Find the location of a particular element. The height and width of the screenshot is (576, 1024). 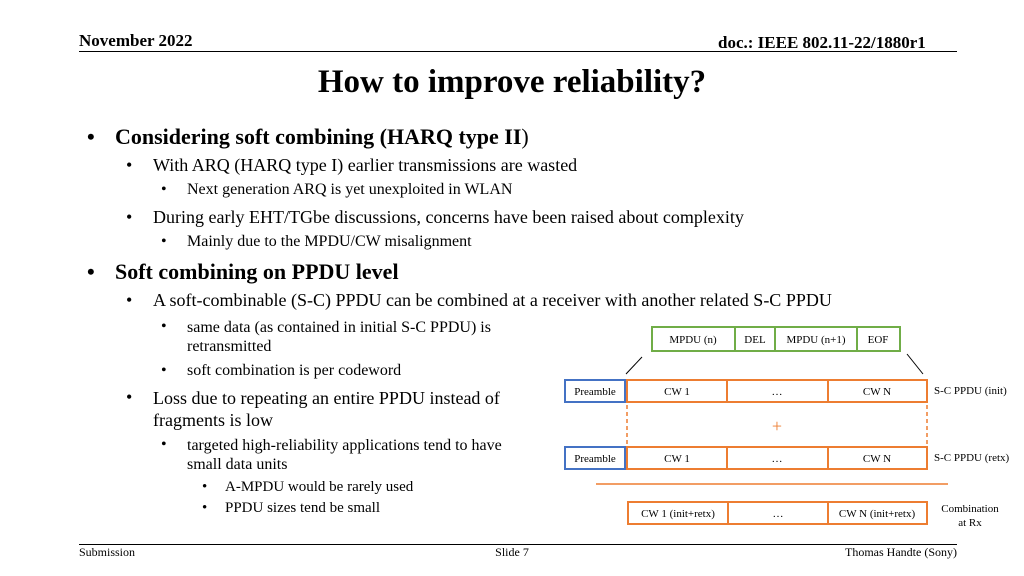

mpdu-n-label: MPDU (n) is located at coordinates (693, 340).